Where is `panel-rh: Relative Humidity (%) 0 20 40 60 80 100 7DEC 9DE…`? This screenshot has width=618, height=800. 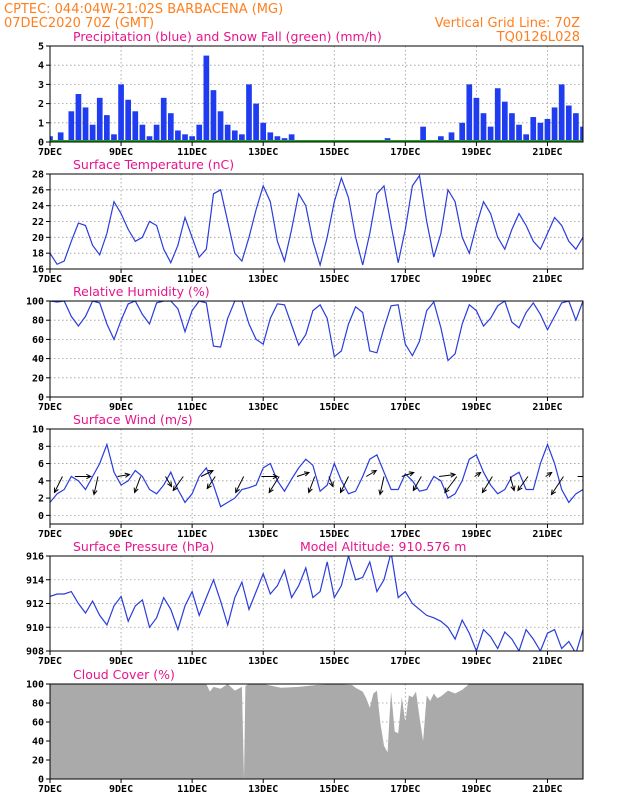
panel-rh: Relative Humidity (%) 0 20 40 60 80 100 7DEC 9DE… is located at coordinates (305, 348).